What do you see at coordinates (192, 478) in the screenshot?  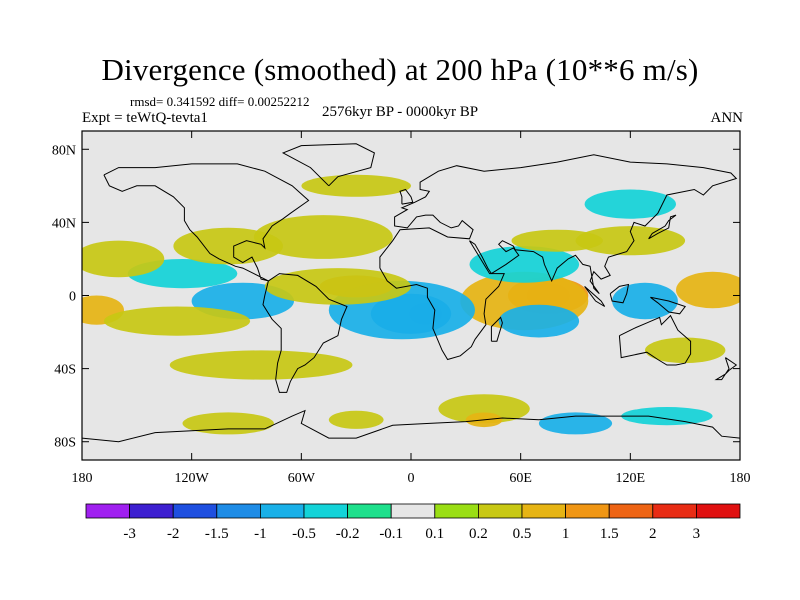 I see `x-tick-label-1: 120W` at bounding box center [192, 478].